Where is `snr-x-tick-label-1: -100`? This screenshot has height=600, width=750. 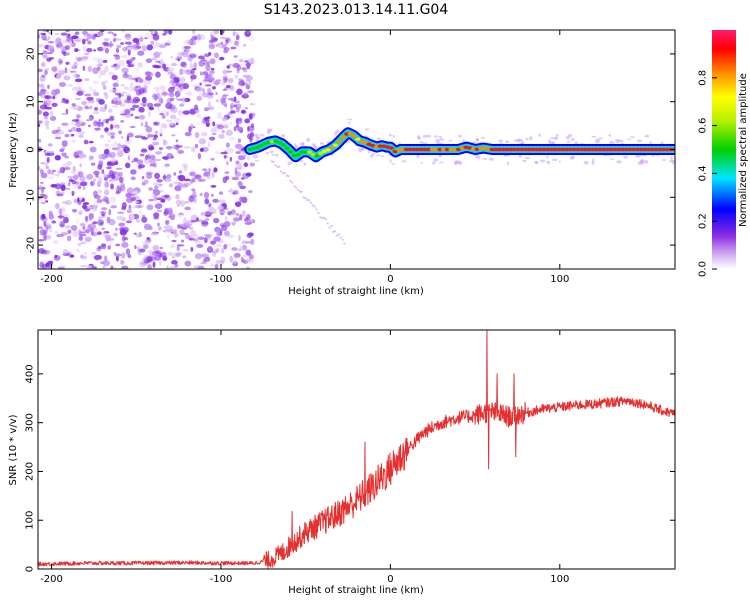
snr-x-tick-label-1: -100 is located at coordinates (221, 579).